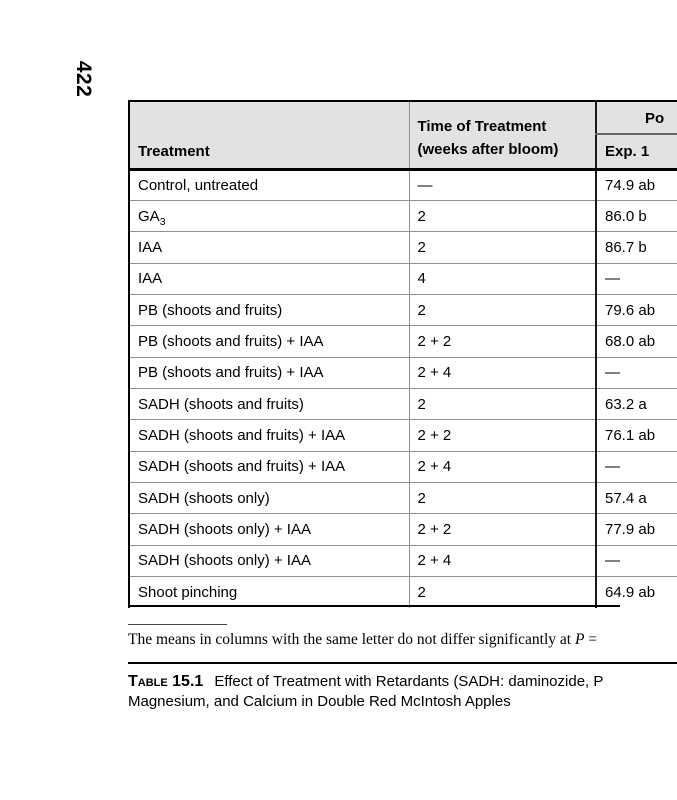 The height and width of the screenshot is (800, 677). I want to click on footnote-end: =, so click(591, 639).